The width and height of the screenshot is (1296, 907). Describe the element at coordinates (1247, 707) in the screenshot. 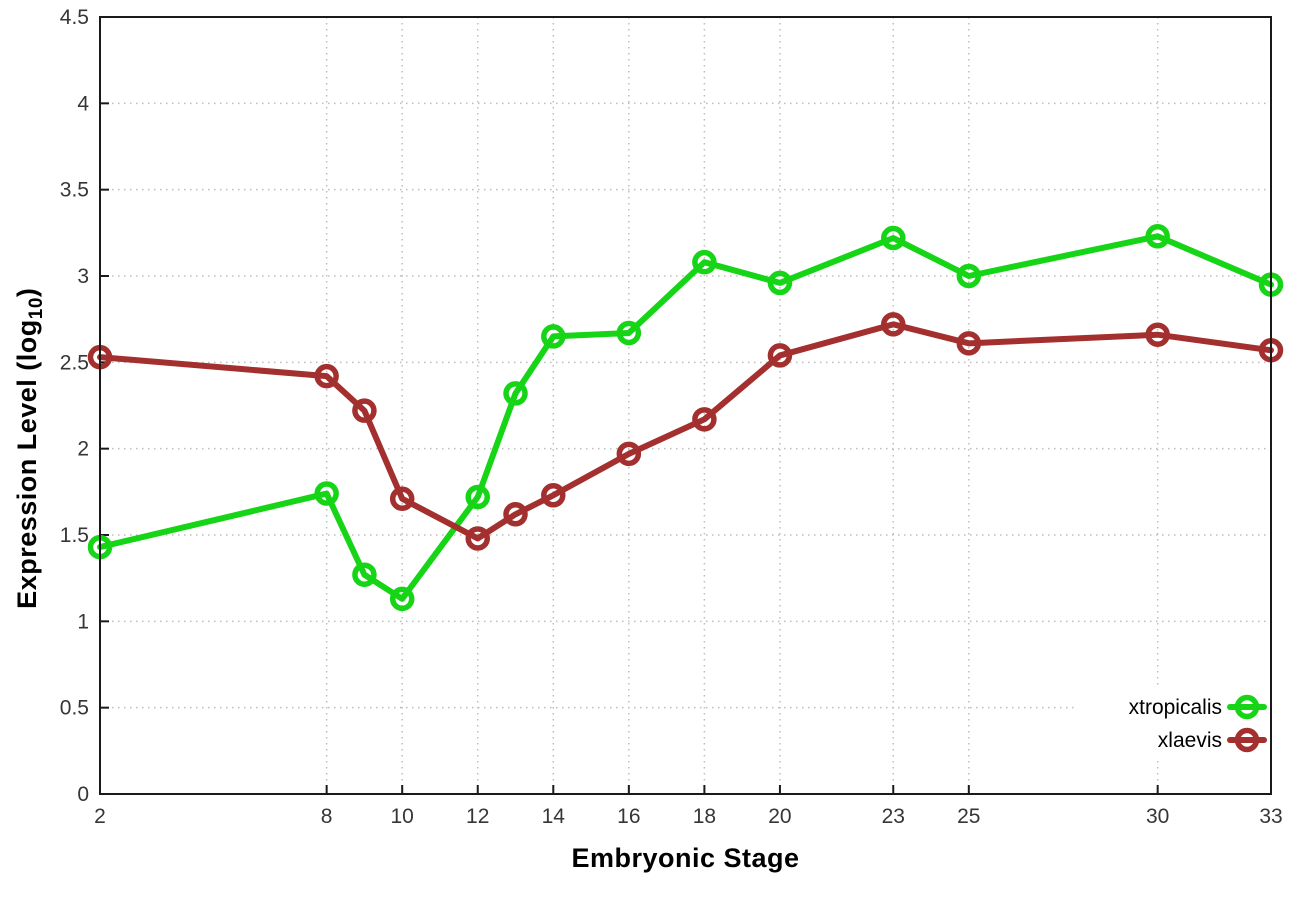

I see `legend-sample-marker-xtropicalis` at that location.